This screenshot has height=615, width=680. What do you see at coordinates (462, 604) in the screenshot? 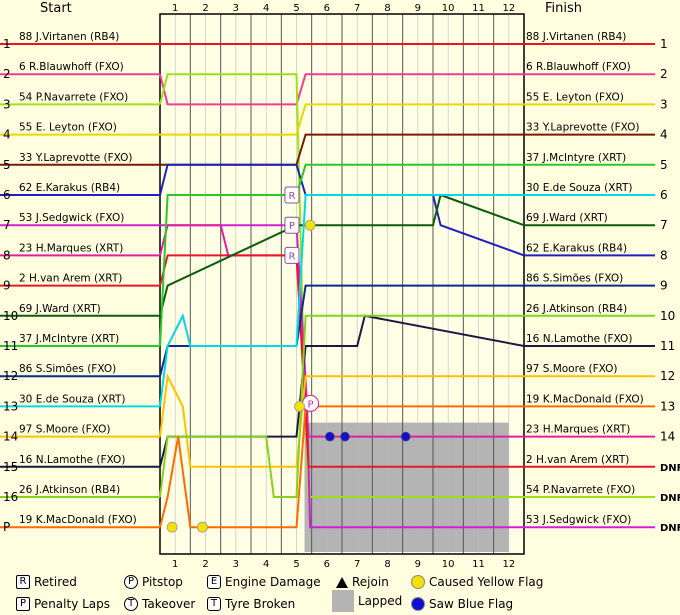
I see `legend-blue: Saw Blue Flag` at bounding box center [462, 604].